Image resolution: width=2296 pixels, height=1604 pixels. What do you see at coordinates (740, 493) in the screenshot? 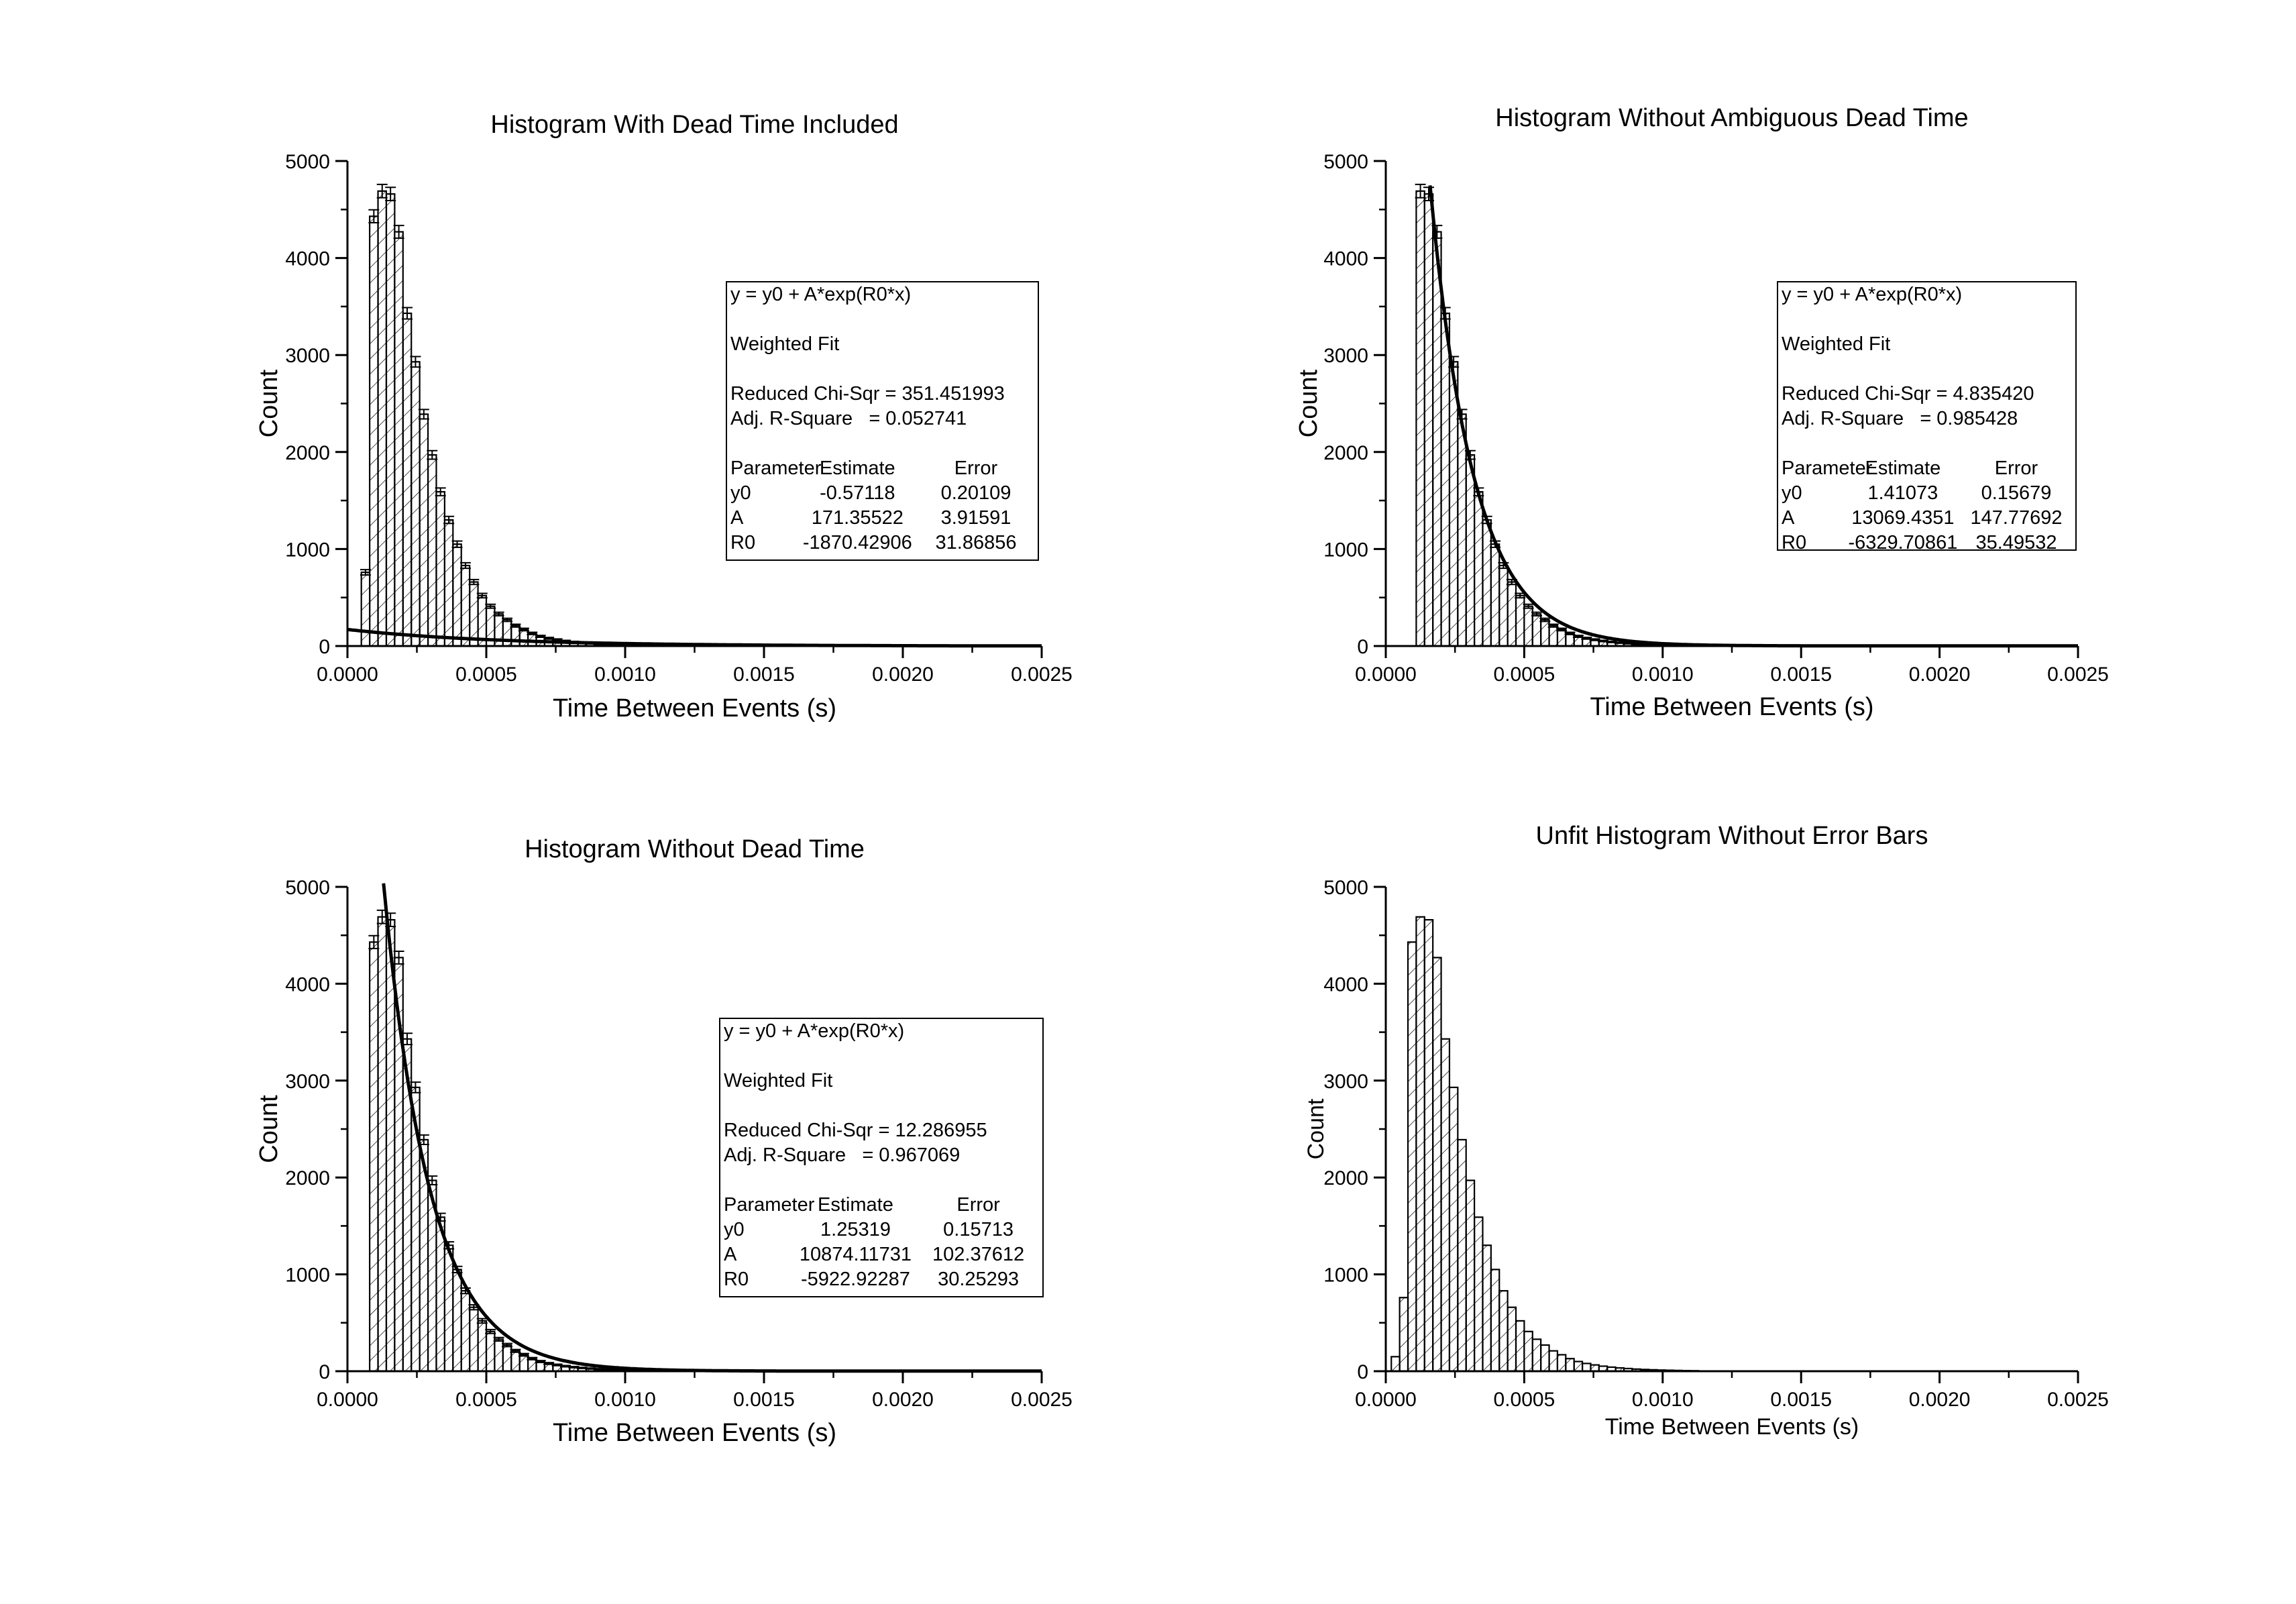
I see `fit-table-cell: y0` at bounding box center [740, 493].